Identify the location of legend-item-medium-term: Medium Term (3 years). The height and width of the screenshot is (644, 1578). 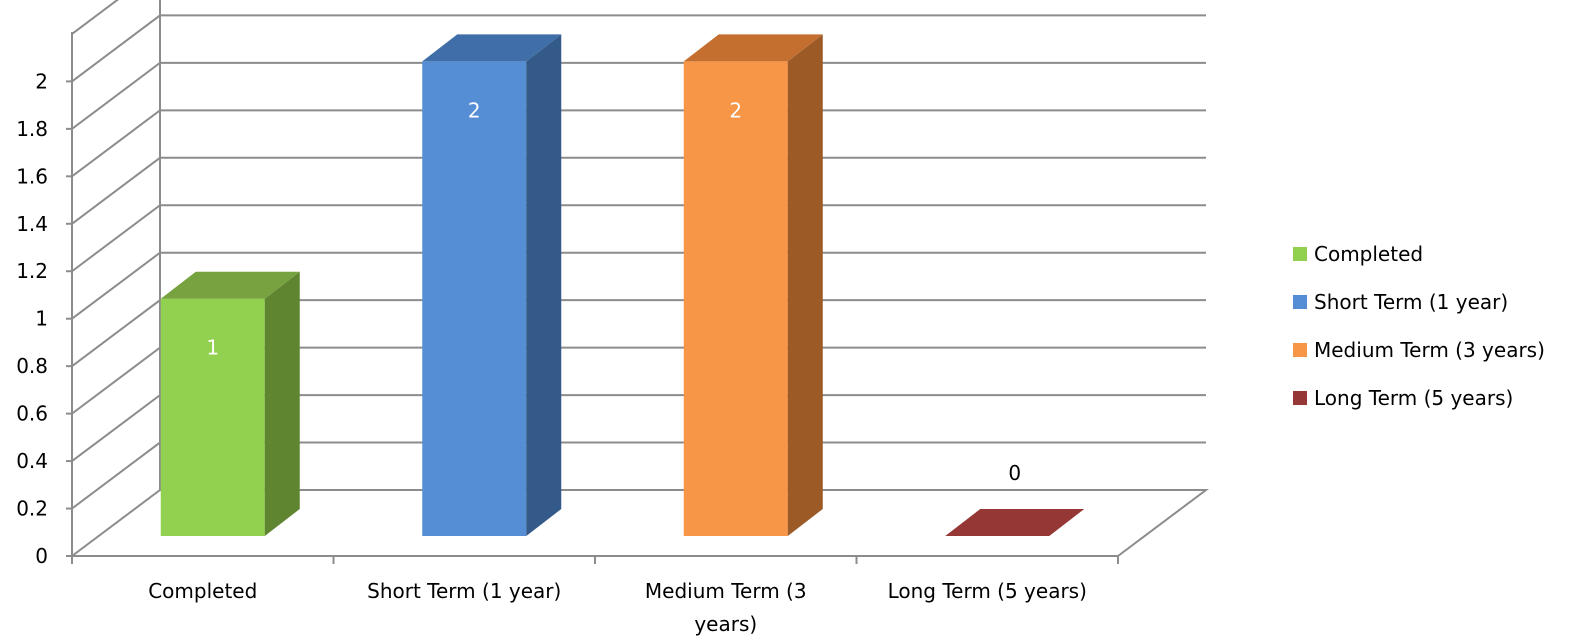
(1419, 350).